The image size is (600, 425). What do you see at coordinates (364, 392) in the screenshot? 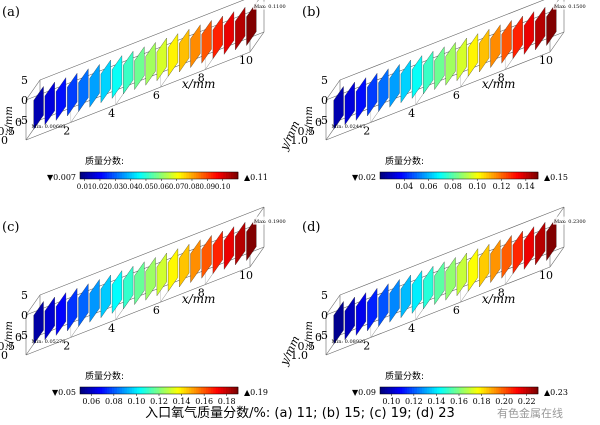
I see `colorbar-min-label: ▼0.09` at bounding box center [364, 392].